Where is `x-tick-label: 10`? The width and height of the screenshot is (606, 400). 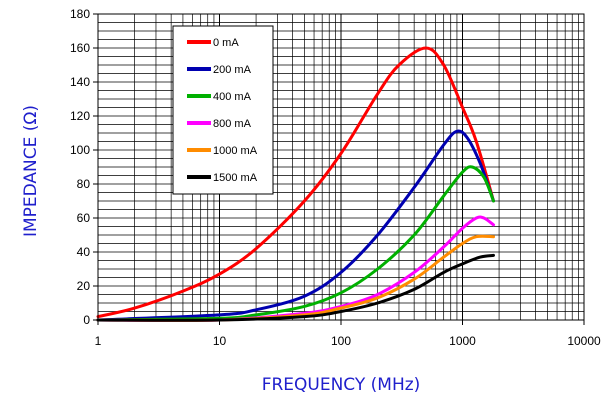
x-tick-label: 10 is located at coordinates (220, 341).